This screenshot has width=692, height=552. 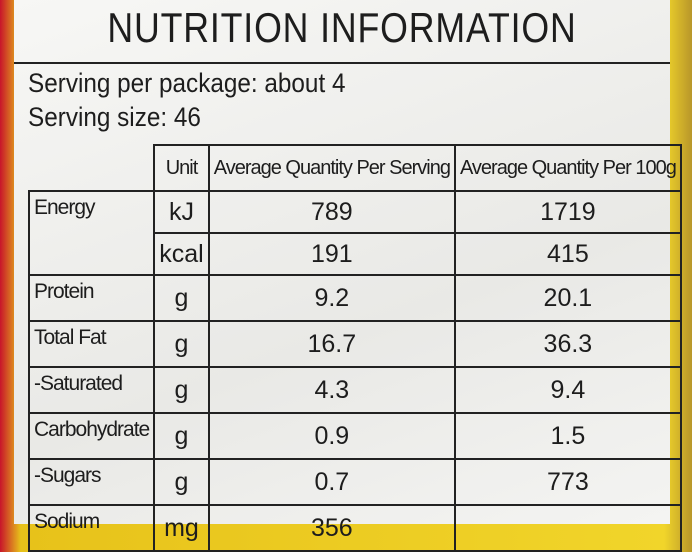 I want to click on nutrient-name: -Saturated, so click(x=91, y=390).